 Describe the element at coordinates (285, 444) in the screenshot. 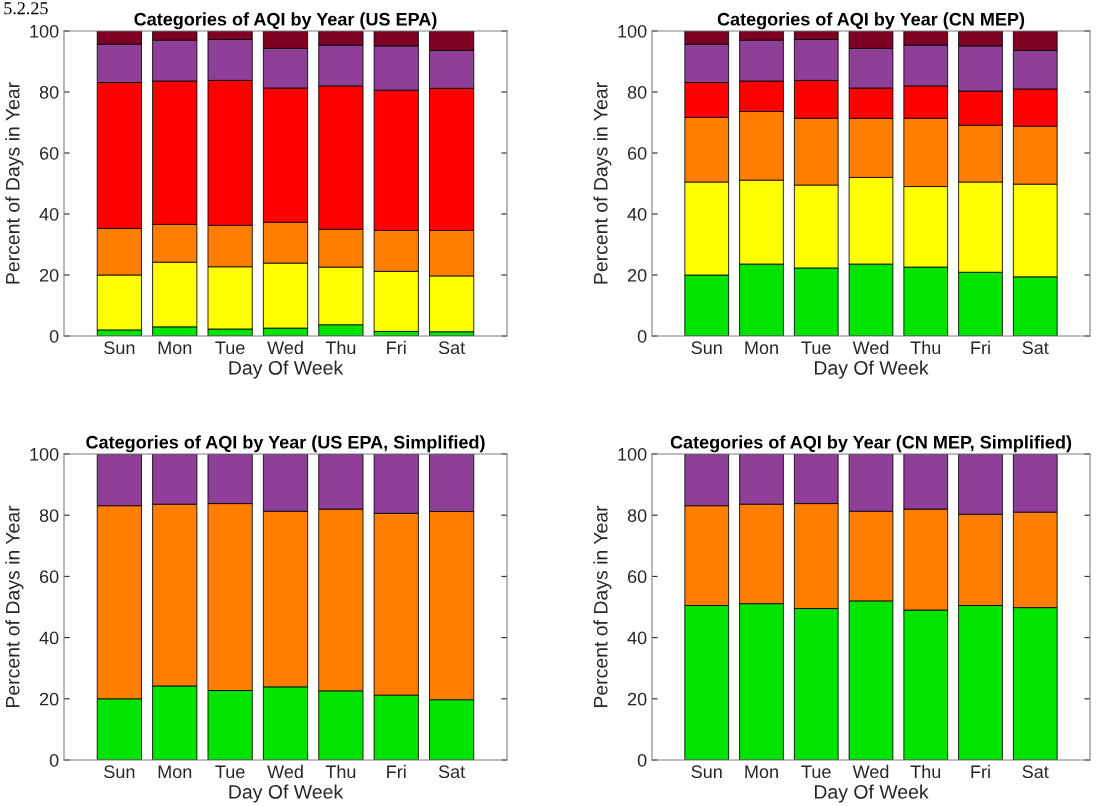

I see `chart-title: Categories of AQI by Year (US EPA, Simplified)` at that location.